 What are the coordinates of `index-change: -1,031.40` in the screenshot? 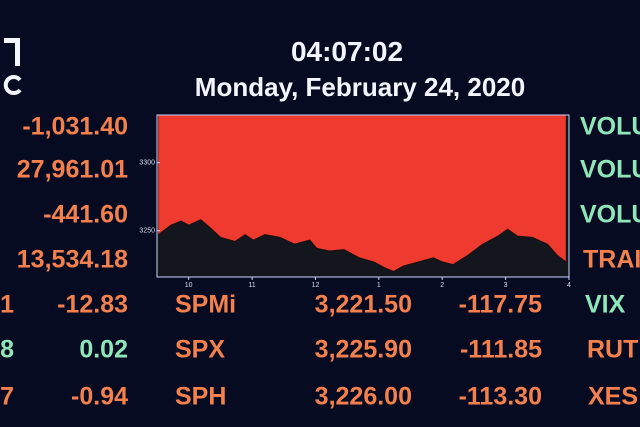 It's located at (75, 126).